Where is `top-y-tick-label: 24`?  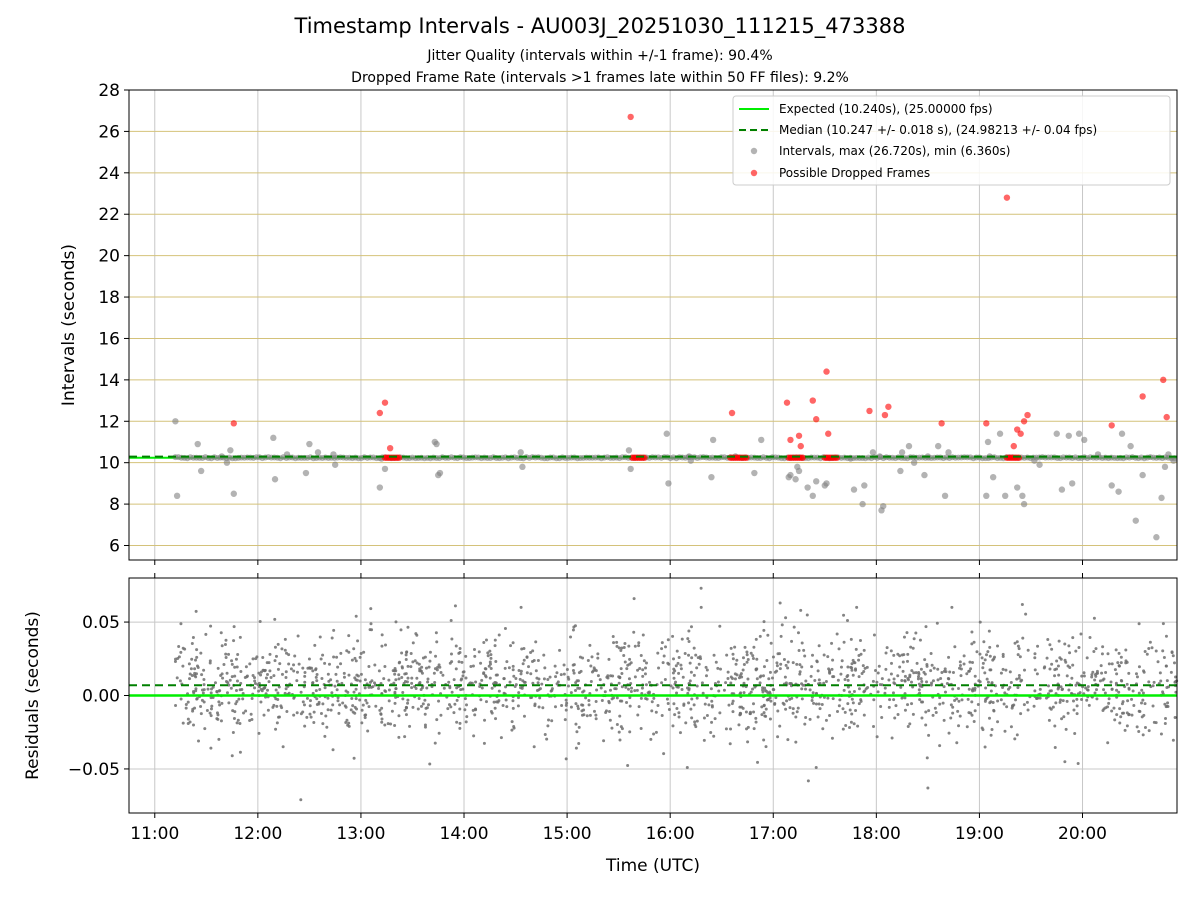 top-y-tick-label: 24 is located at coordinates (109, 174).